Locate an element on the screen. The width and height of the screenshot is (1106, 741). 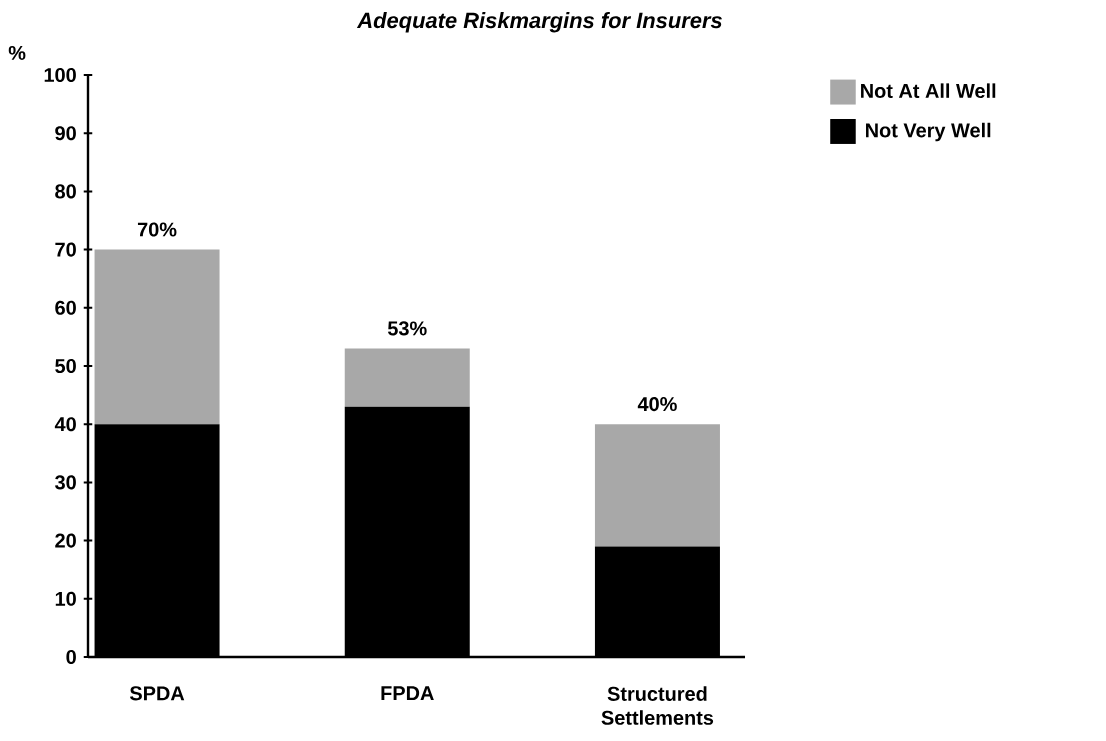
y-tick-label: 30 is located at coordinates (65, 482).